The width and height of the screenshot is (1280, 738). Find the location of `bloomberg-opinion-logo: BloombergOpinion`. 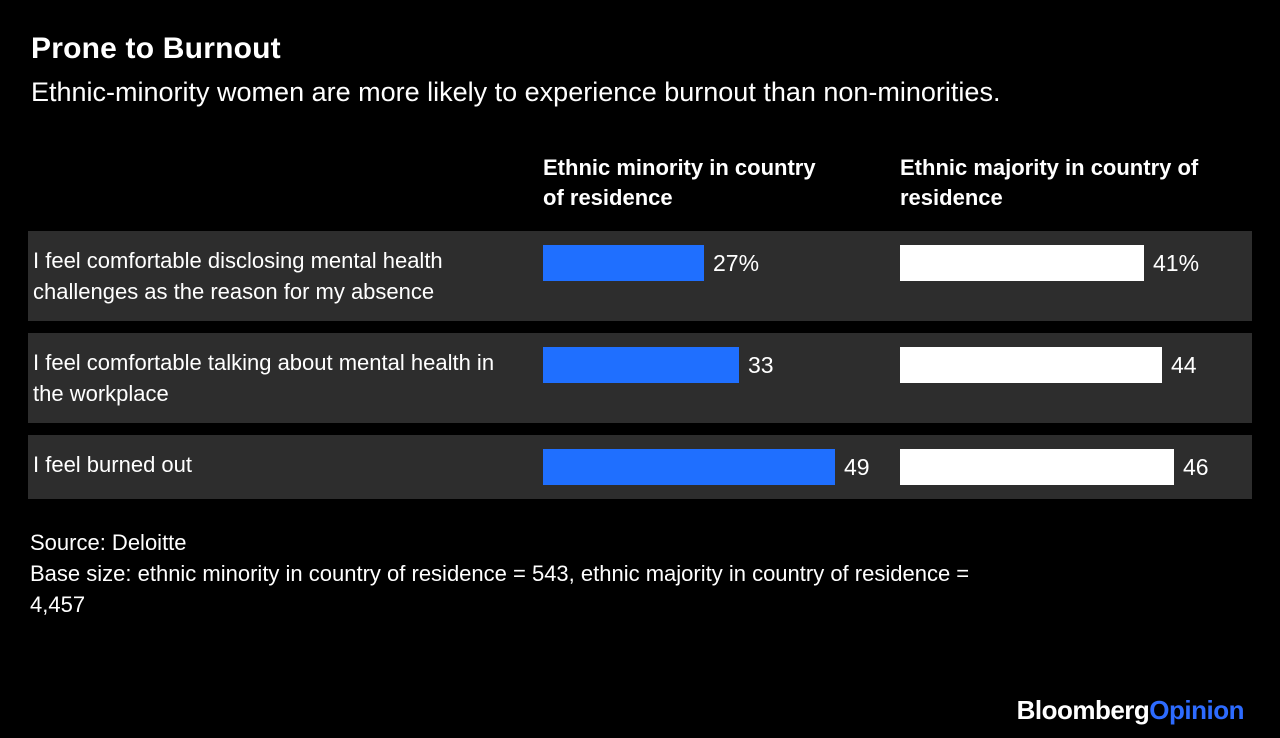

bloomberg-opinion-logo: BloombergOpinion is located at coordinates (1130, 710).